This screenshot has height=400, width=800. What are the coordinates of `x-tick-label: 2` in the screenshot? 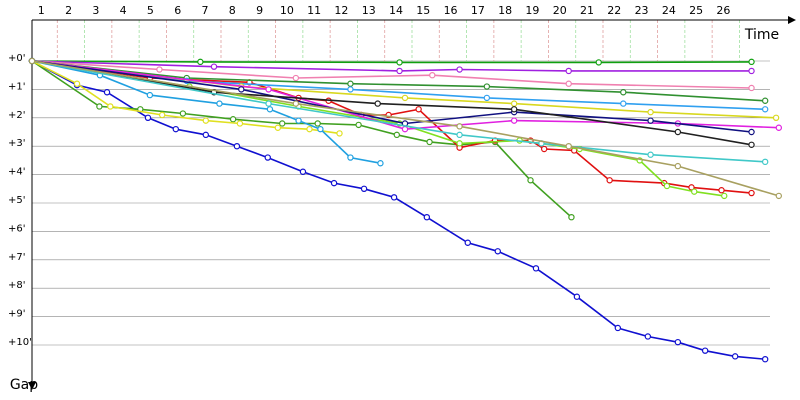 It's located at (68, 10).